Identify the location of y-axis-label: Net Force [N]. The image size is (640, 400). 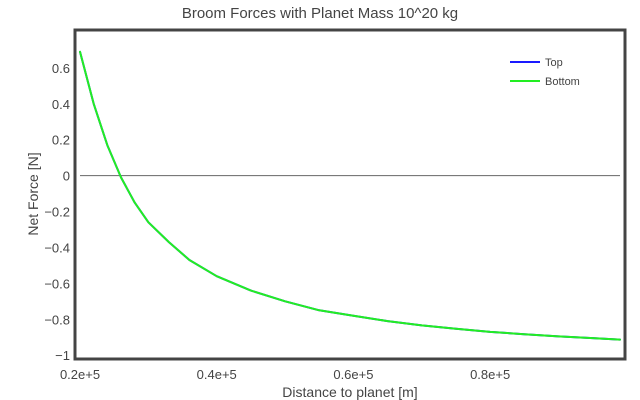
(33, 193).